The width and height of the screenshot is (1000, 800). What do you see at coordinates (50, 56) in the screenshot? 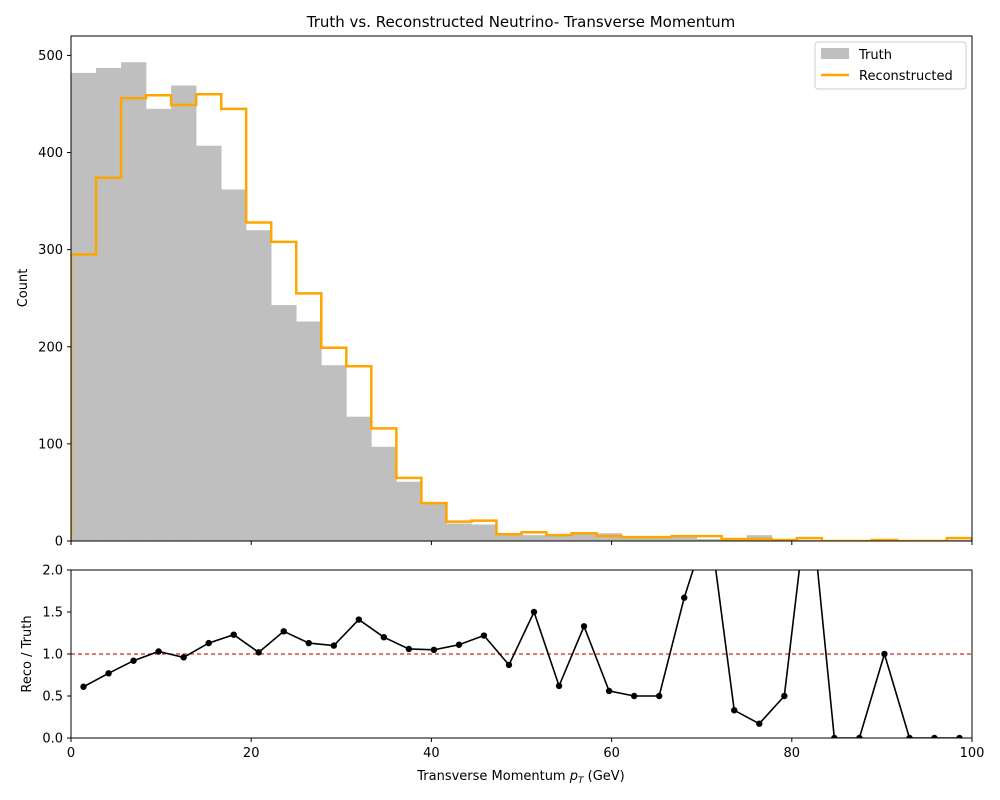
I see `y-tick-label: 500` at bounding box center [50, 56].